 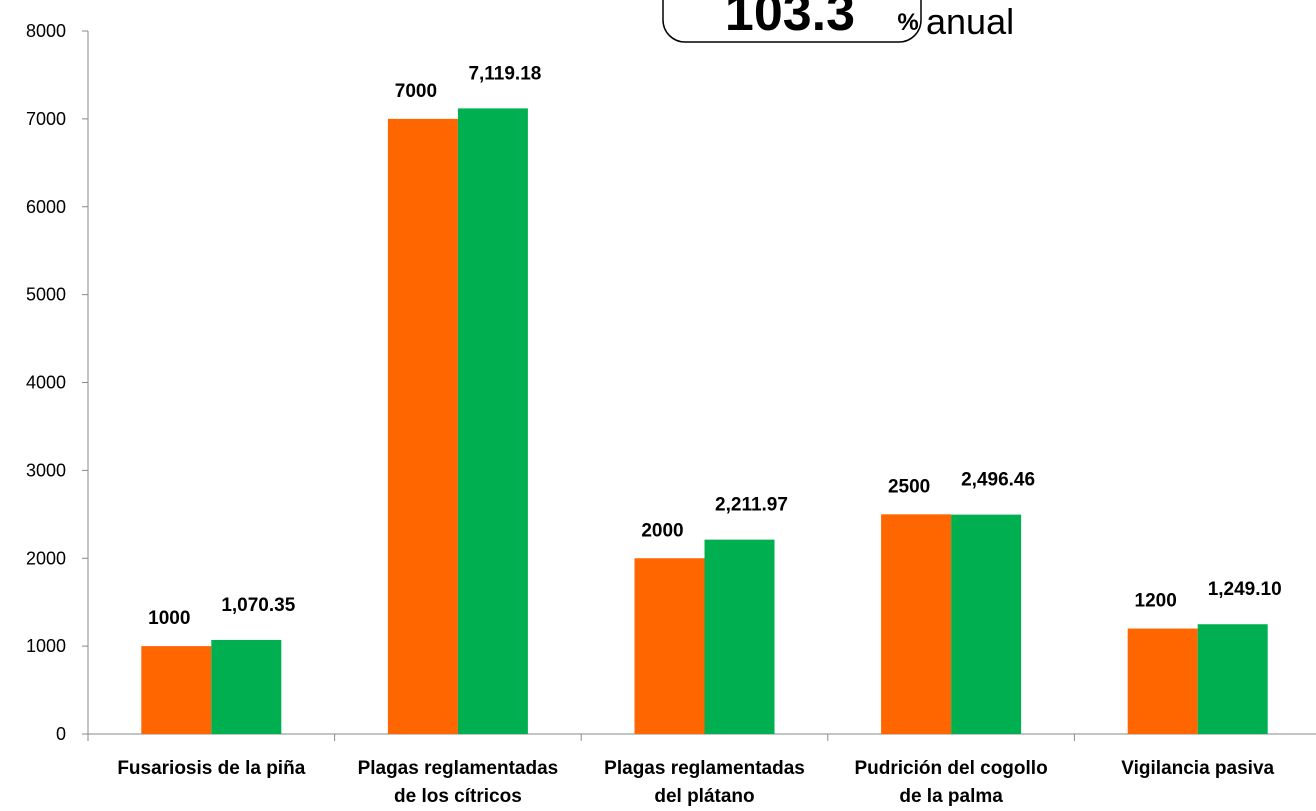 What do you see at coordinates (909, 486) in the screenshot?
I see `data-label: 2500` at bounding box center [909, 486].